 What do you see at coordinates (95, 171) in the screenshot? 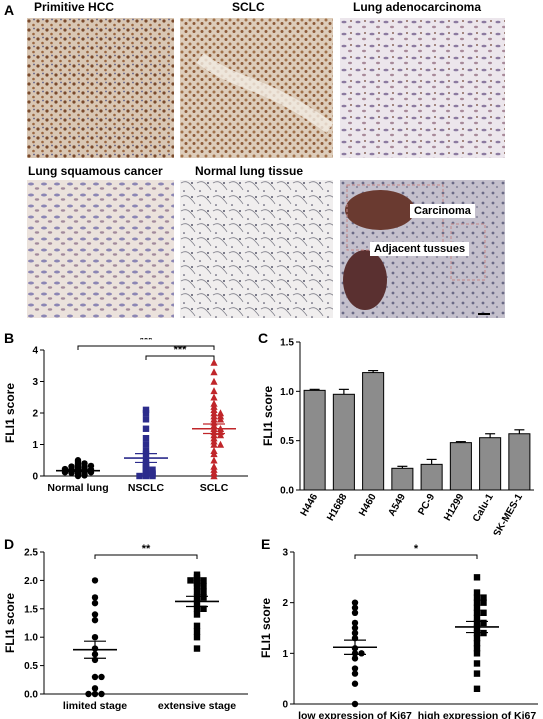
I see `image-title-squamous: Lung squamous cancer` at bounding box center [95, 171].